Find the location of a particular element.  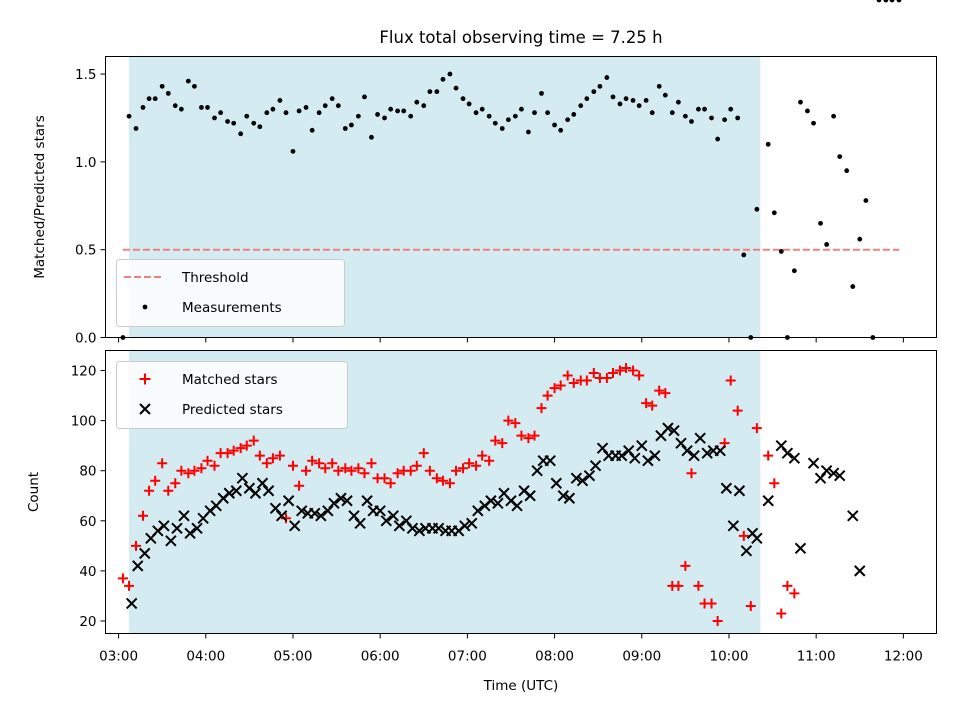

top-y-axis-label: Matched/Predicted stars is located at coordinates (40, 196).